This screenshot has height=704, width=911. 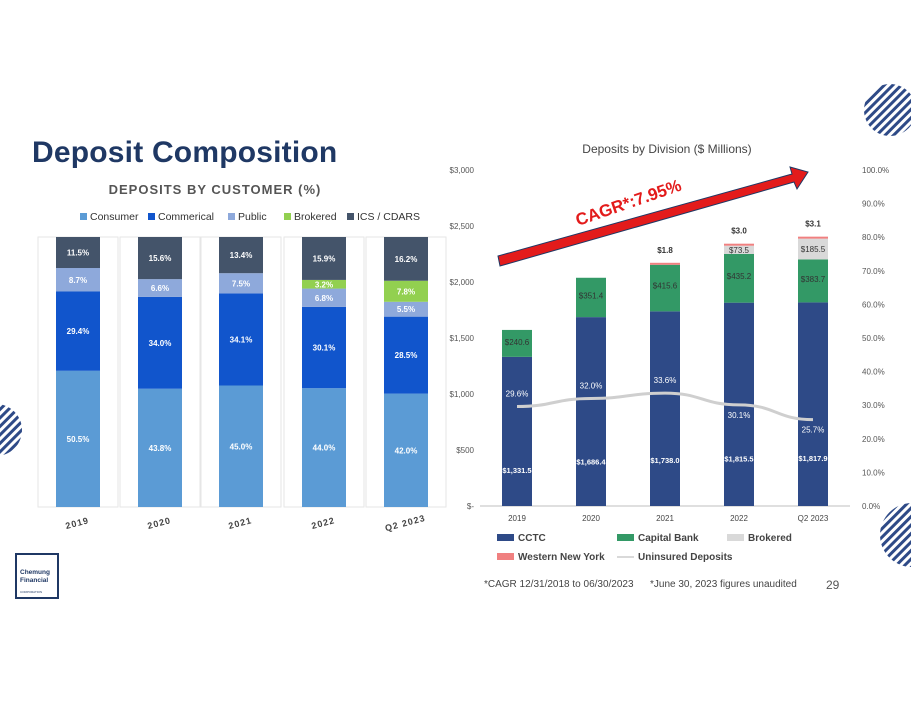 I want to click on bar-data-label: 3.2%, so click(x=324, y=284).